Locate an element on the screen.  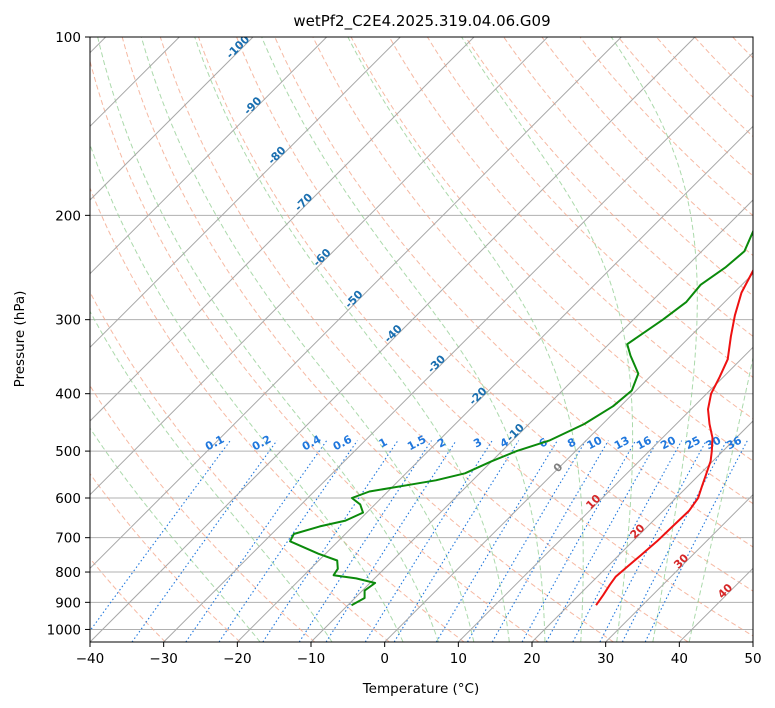
y-tick-label: 1000 is located at coordinates (64, 630).